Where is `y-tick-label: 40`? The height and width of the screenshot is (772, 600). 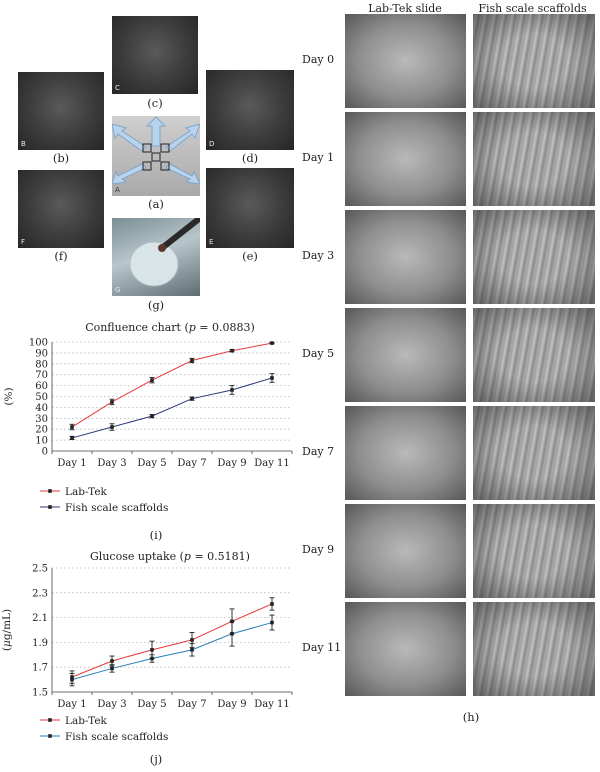
y-tick-label: 40 is located at coordinates (41, 408).